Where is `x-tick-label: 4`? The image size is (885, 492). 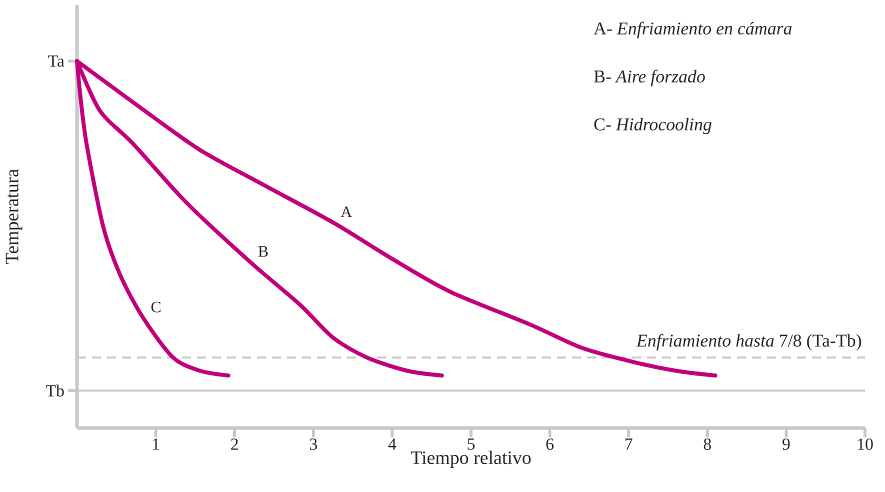
x-tick-label: 4 is located at coordinates (392, 444).